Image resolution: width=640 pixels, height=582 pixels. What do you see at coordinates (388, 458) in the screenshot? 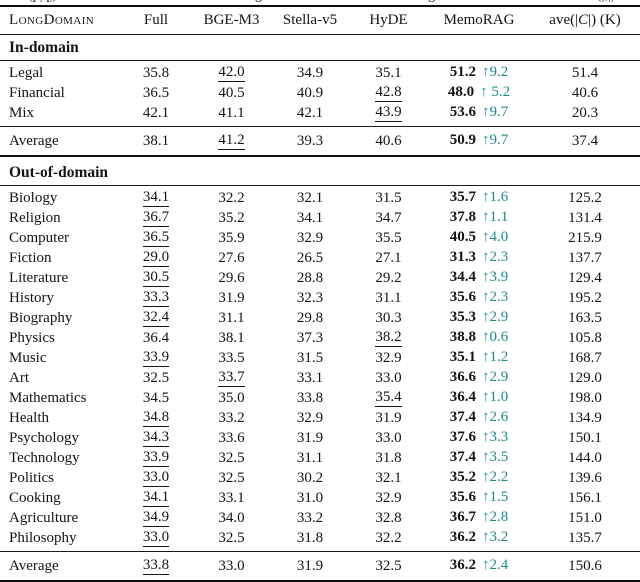
I see `cell-hyde: 31.8` at bounding box center [388, 458].